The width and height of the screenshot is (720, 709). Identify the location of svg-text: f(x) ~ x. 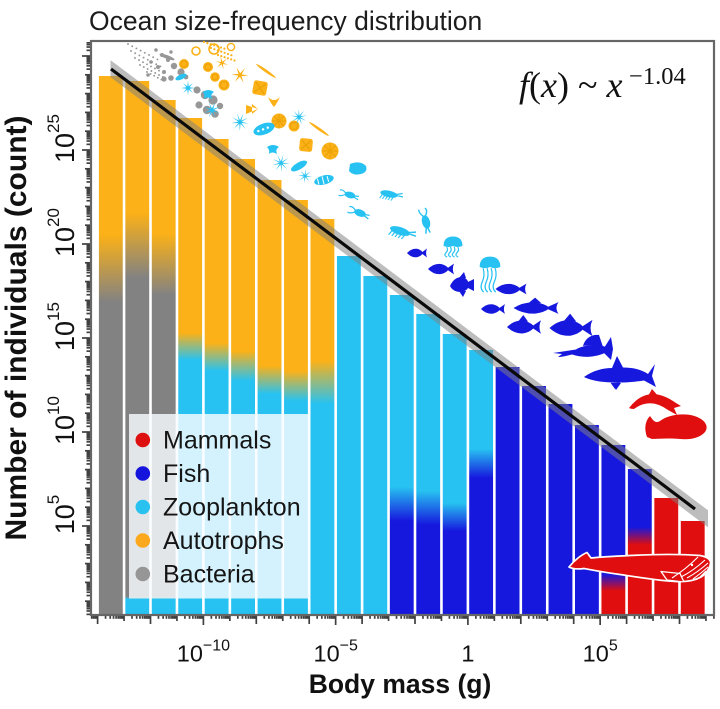
(570, 85).